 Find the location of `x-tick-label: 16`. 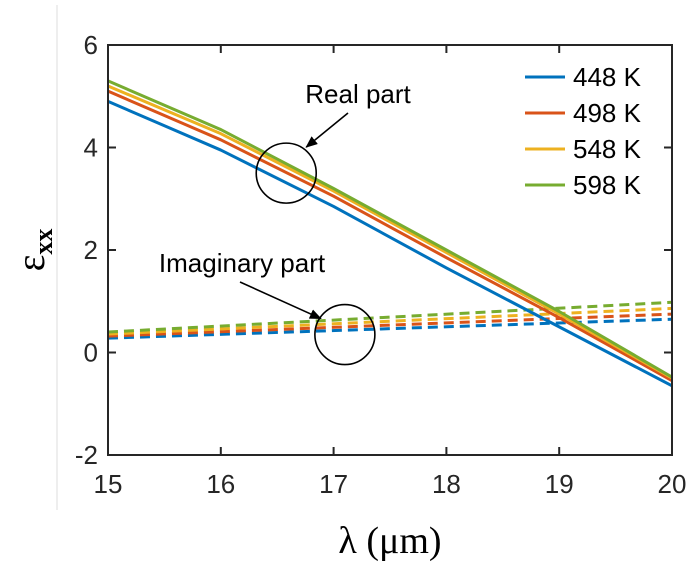

x-tick-label: 16 is located at coordinates (220, 484).